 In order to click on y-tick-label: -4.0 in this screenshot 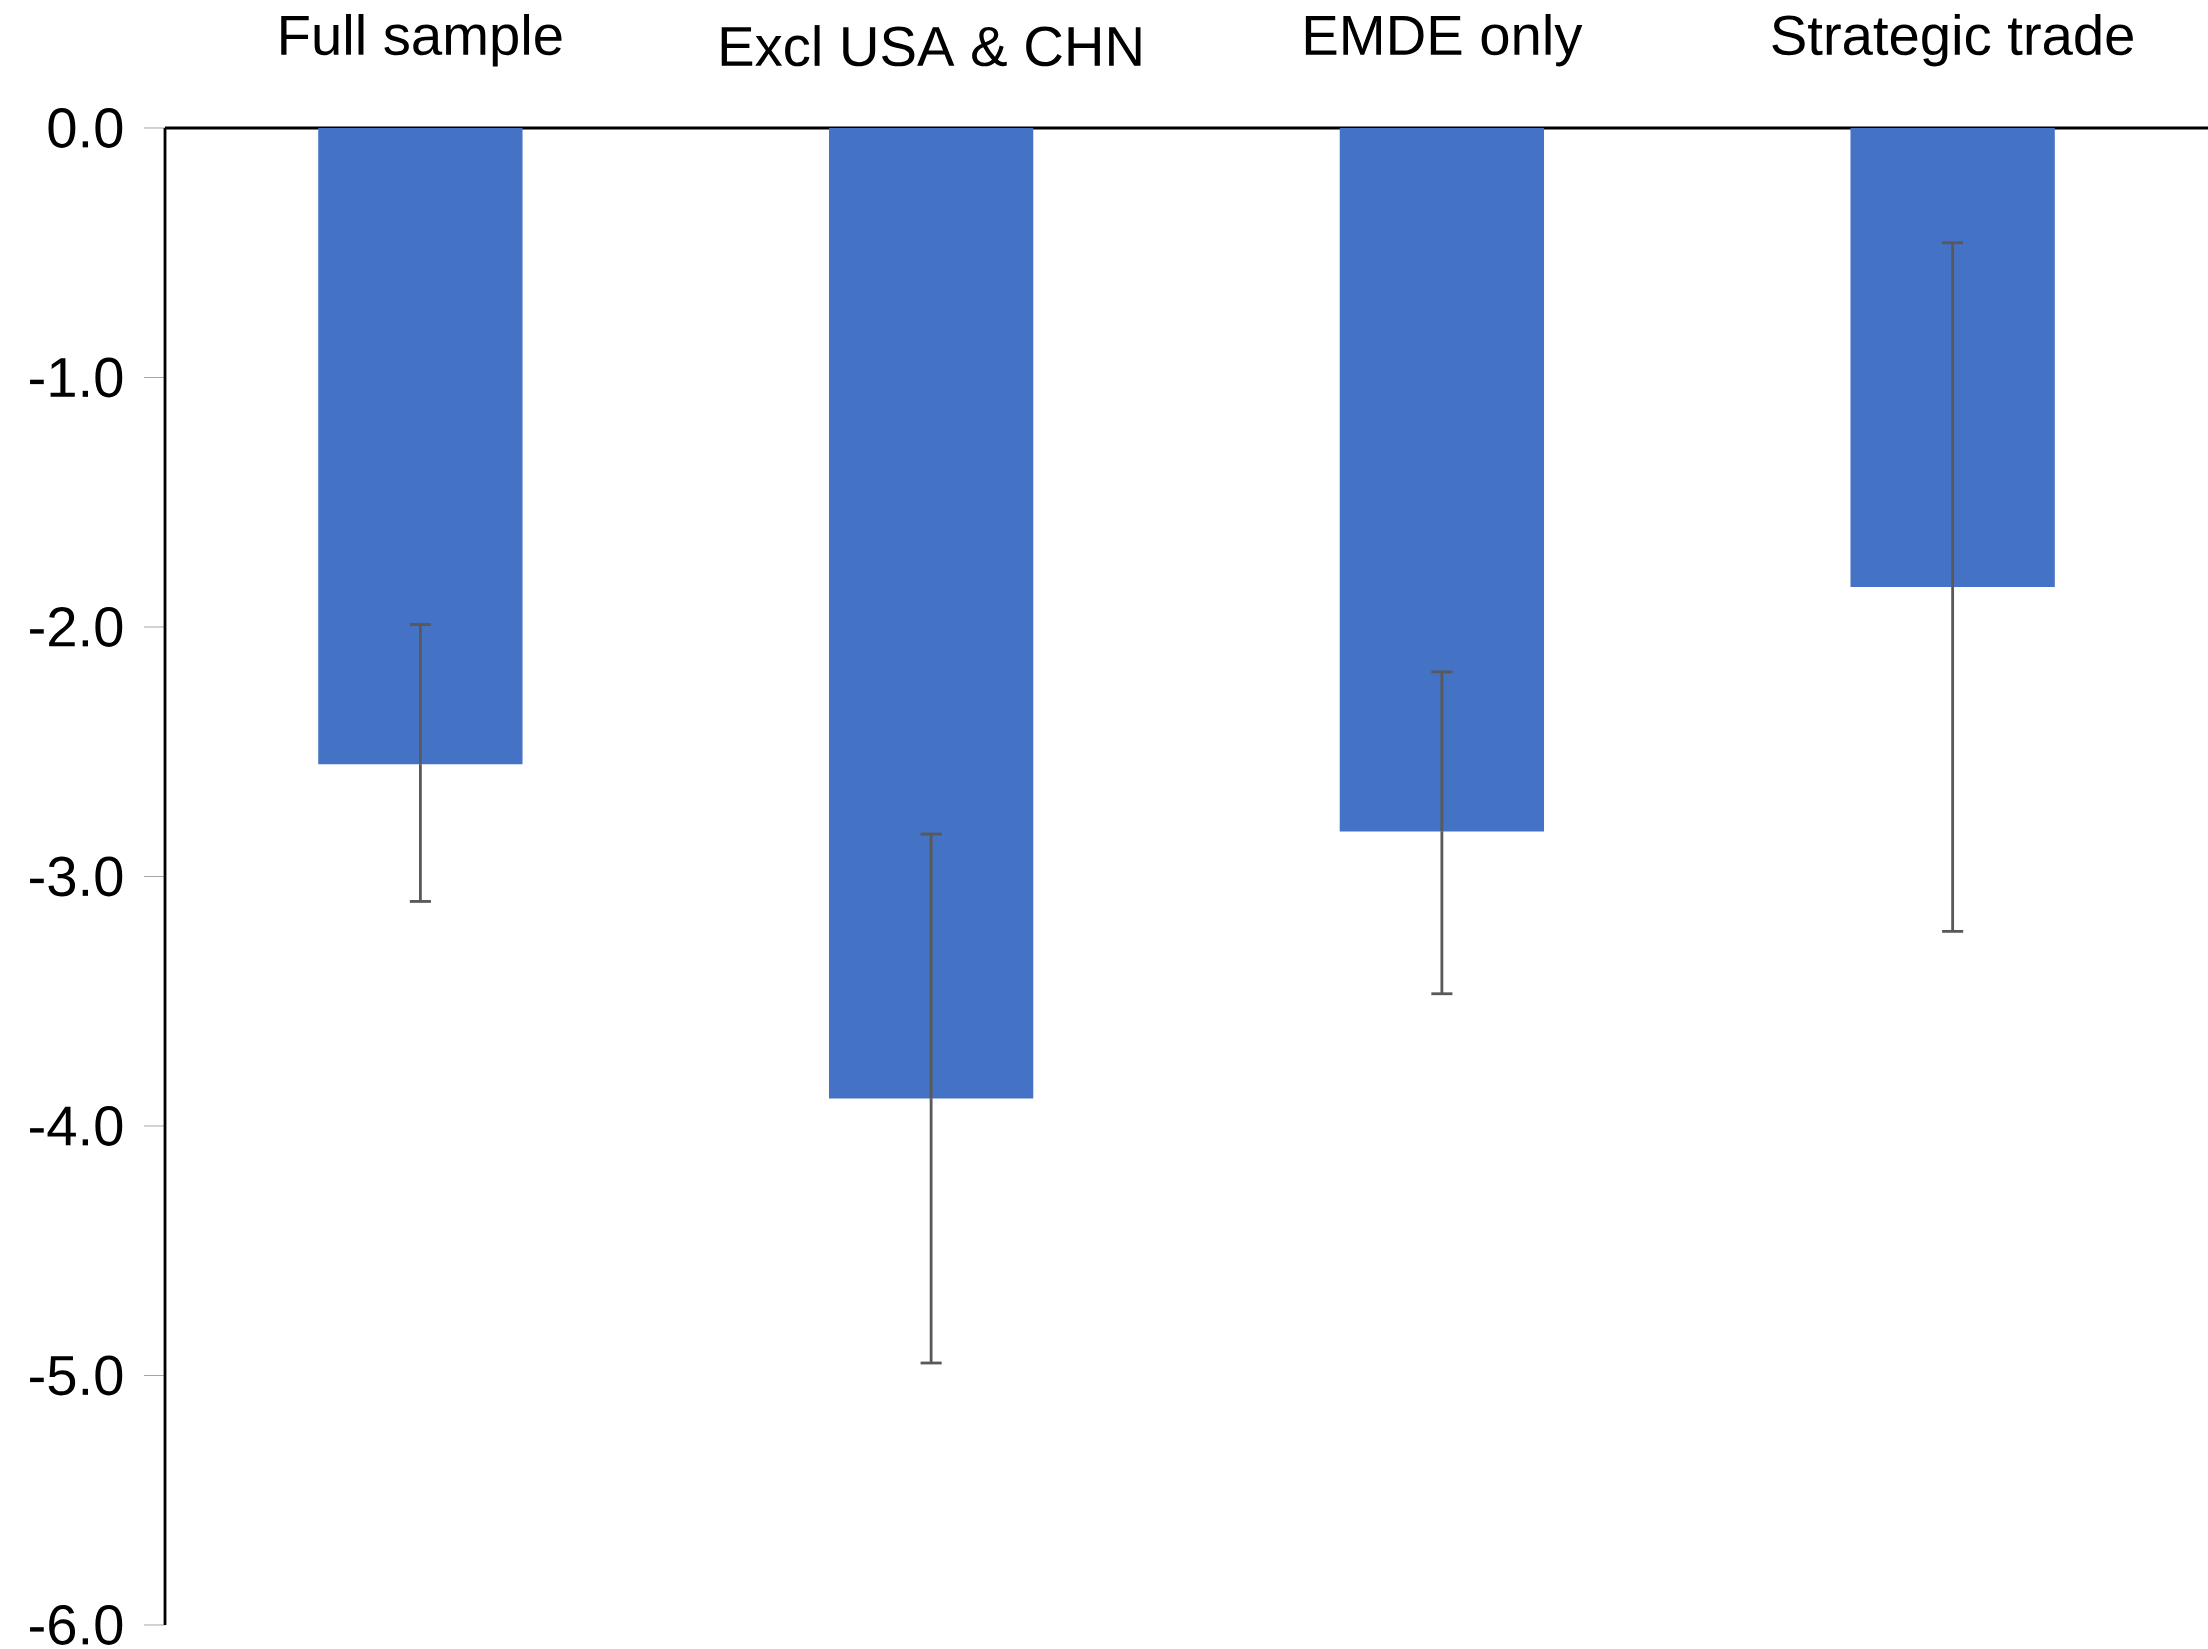, I will do `click(76, 1126)`.